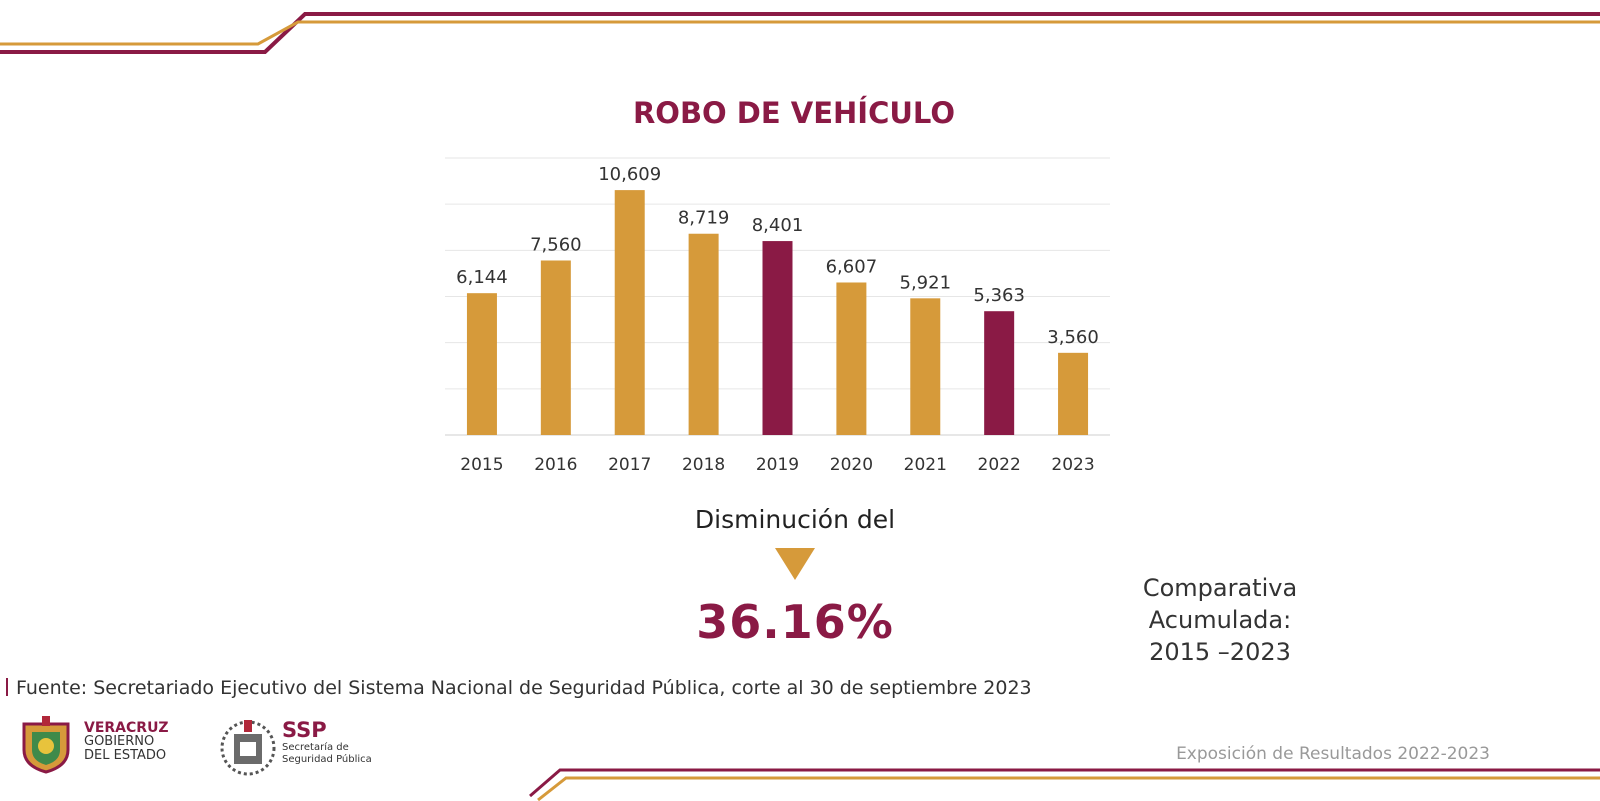  What do you see at coordinates (7, 687) in the screenshot?
I see `source-accent-bar` at bounding box center [7, 687].